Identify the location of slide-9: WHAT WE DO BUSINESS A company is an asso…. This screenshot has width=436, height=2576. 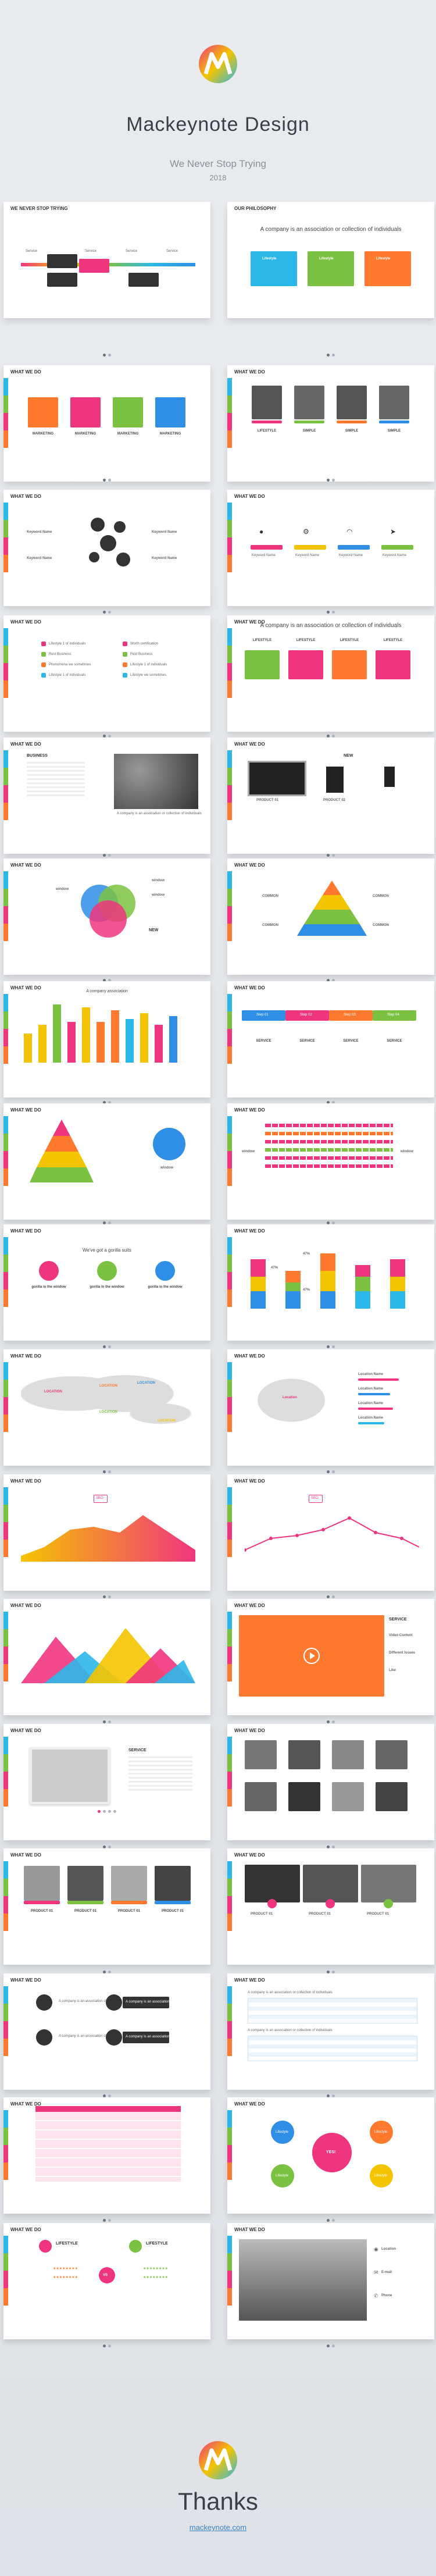
(106, 795).